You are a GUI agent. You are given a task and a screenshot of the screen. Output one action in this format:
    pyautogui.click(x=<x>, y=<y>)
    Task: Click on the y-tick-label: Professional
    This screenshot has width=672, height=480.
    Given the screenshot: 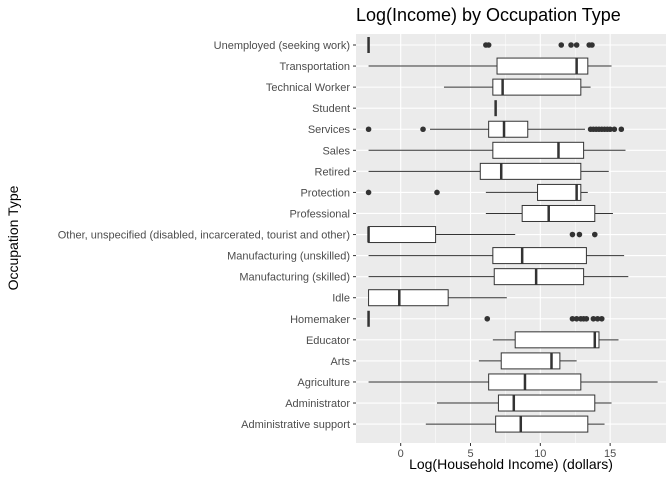 What is the action you would take?
    pyautogui.click(x=319, y=214)
    